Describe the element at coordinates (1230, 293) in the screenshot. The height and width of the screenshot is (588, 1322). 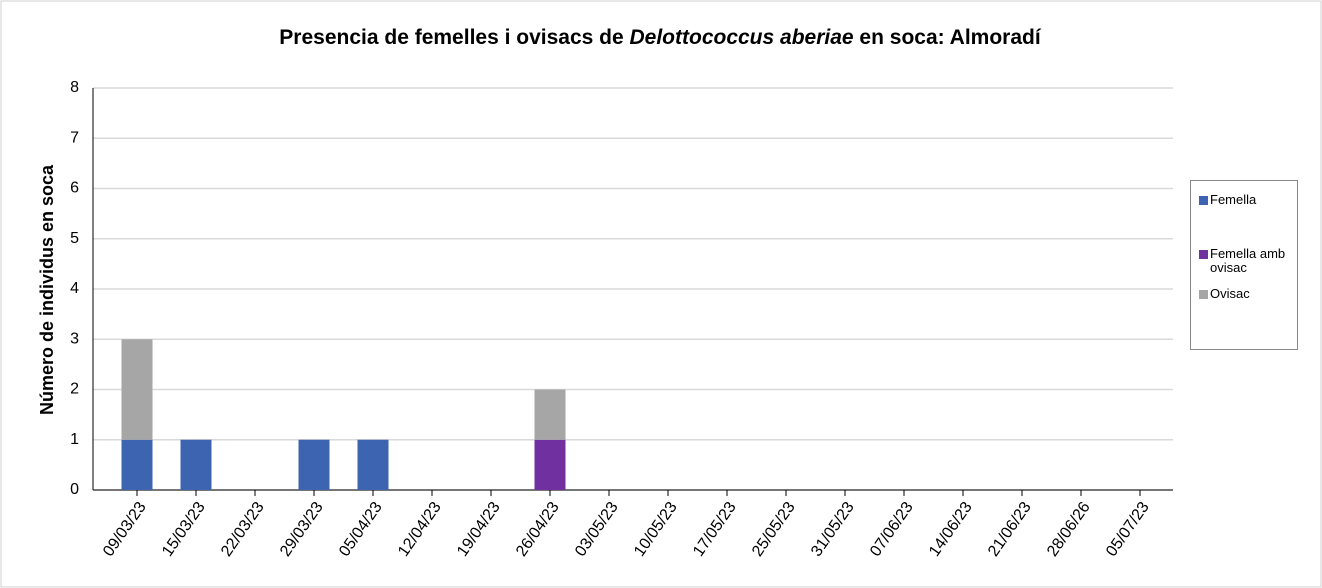
I see `legend-label: Ovisac` at that location.